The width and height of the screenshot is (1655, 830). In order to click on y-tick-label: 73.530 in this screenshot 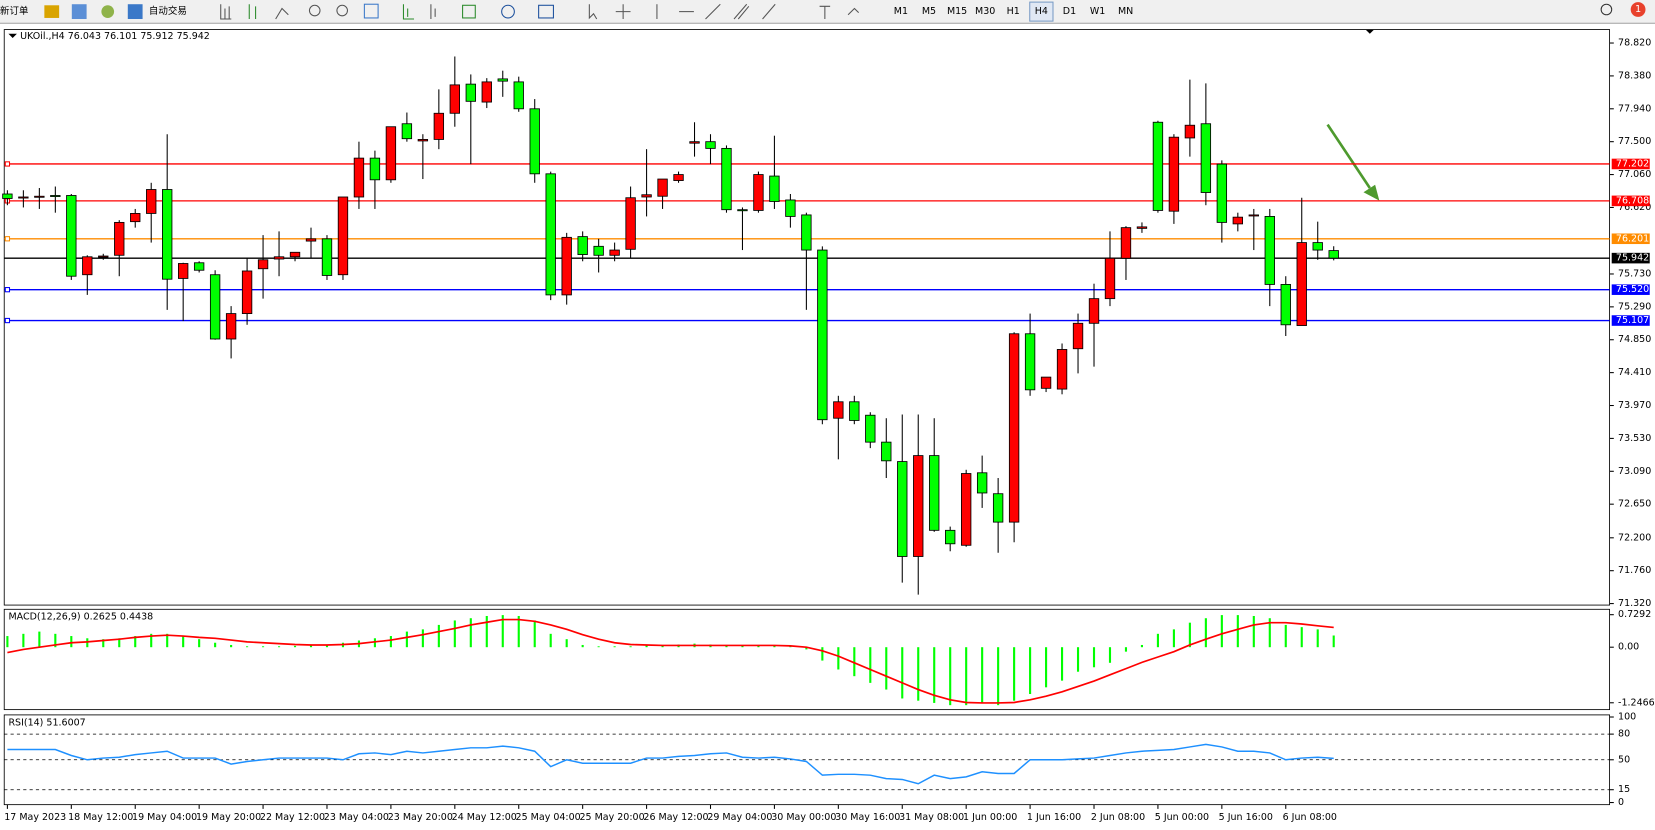, I will do `click(1634, 438)`.